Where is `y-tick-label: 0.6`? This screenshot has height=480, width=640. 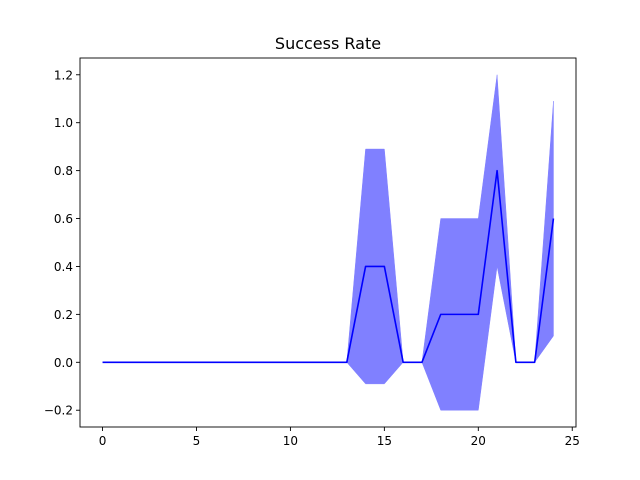
y-tick-label: 0.6 is located at coordinates (63, 219).